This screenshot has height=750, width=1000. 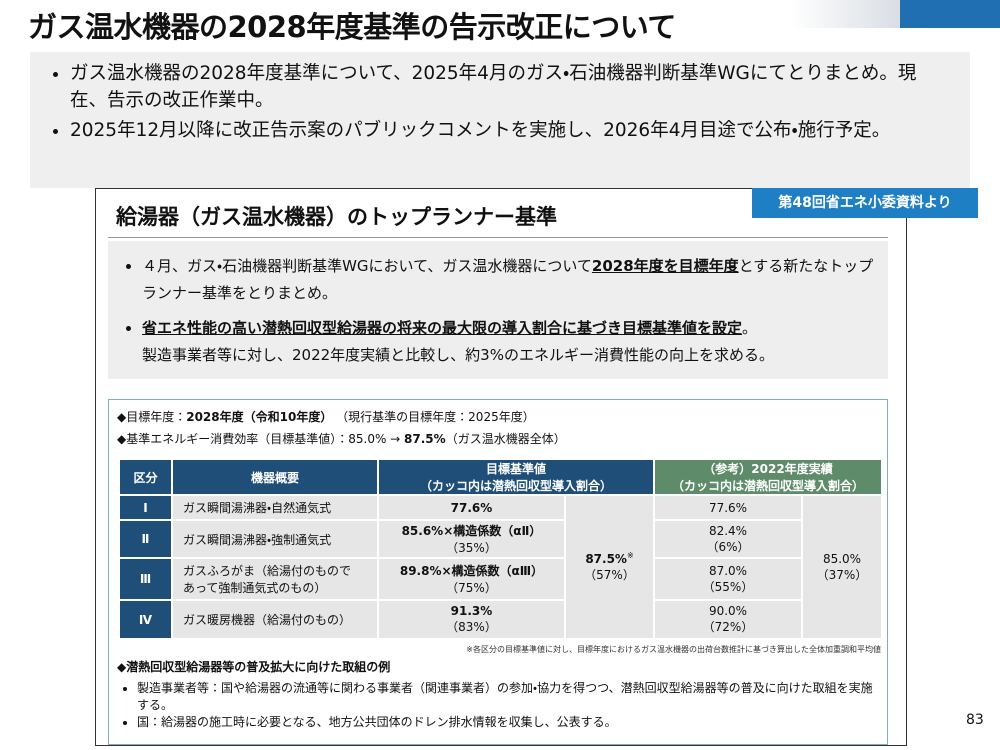 I want to click on text: 89.8%×構造係数（αⅢ）, so click(x=471, y=571).